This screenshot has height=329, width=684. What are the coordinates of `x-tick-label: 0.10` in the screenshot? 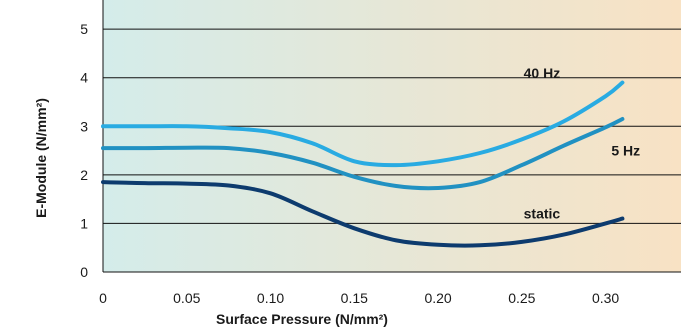 It's located at (270, 298).